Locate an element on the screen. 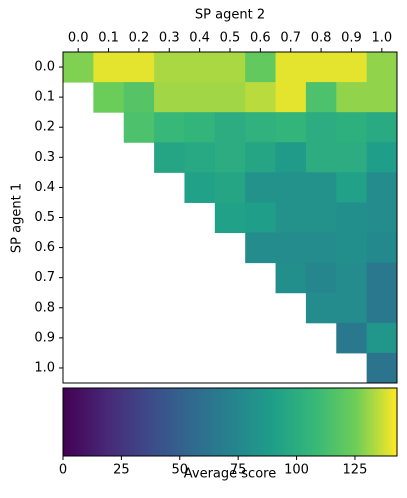 The image size is (407, 498). y-tick-label: 0.4 is located at coordinates (44, 187).